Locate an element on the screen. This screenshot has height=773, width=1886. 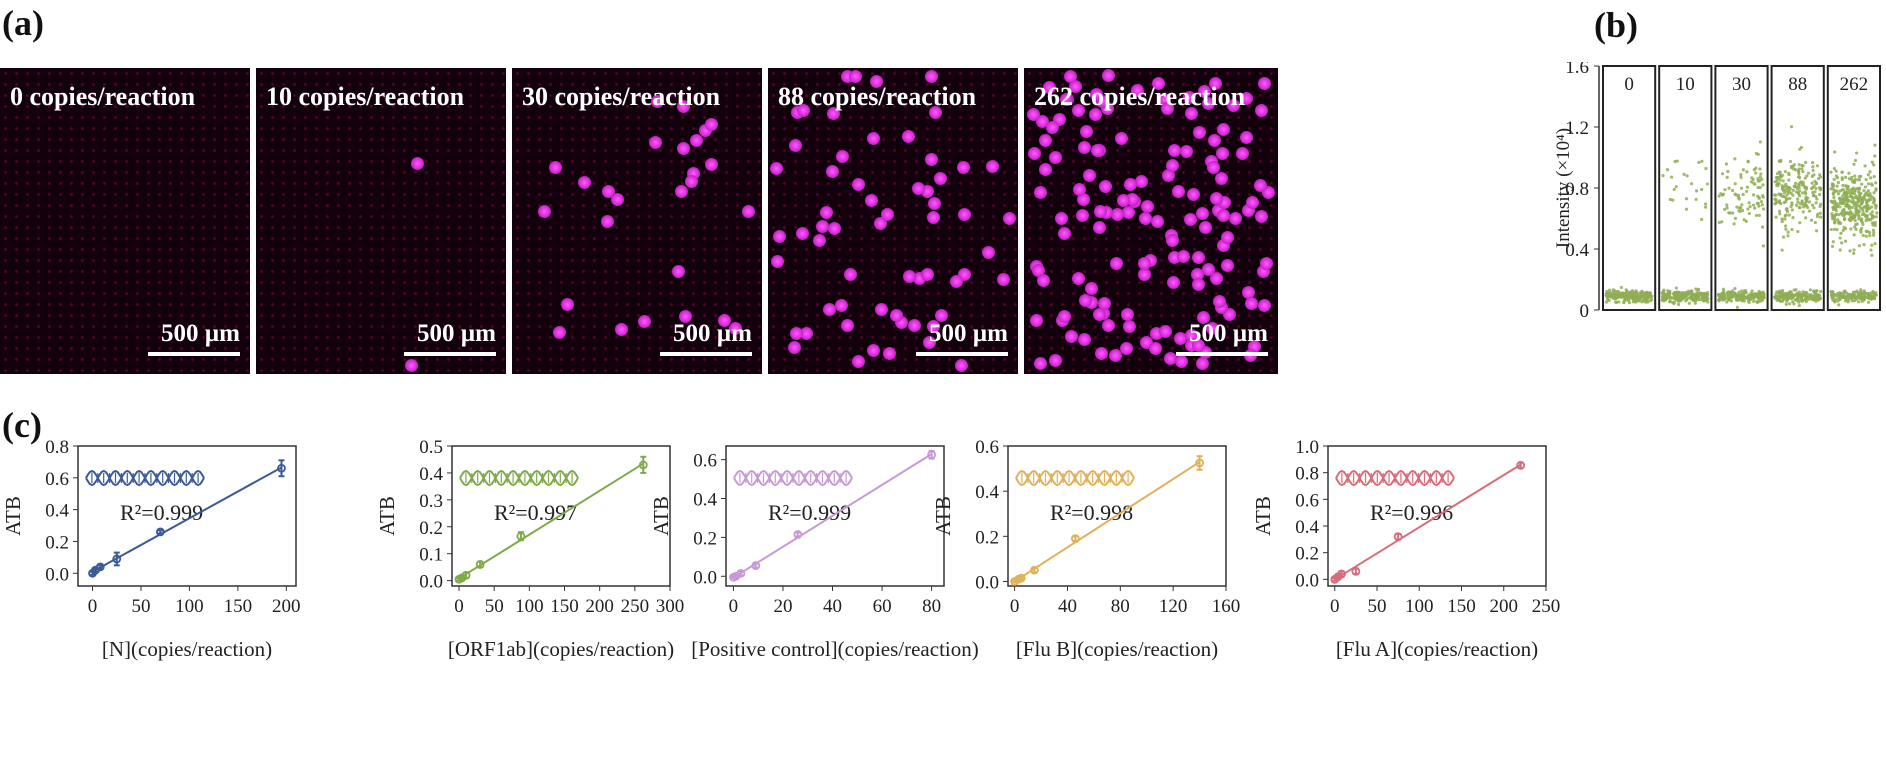
micrograph-2: 30 copies/reaction 500 µm is located at coordinates (637, 221).